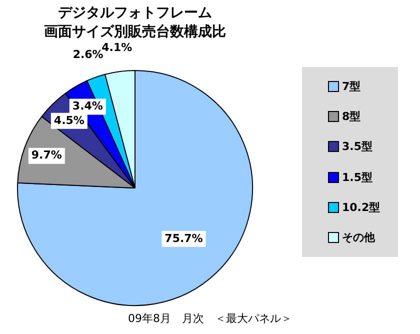 The image size is (420, 334). Describe the element at coordinates (88, 54) in the screenshot. I see `data-label: 2.6%` at that location.